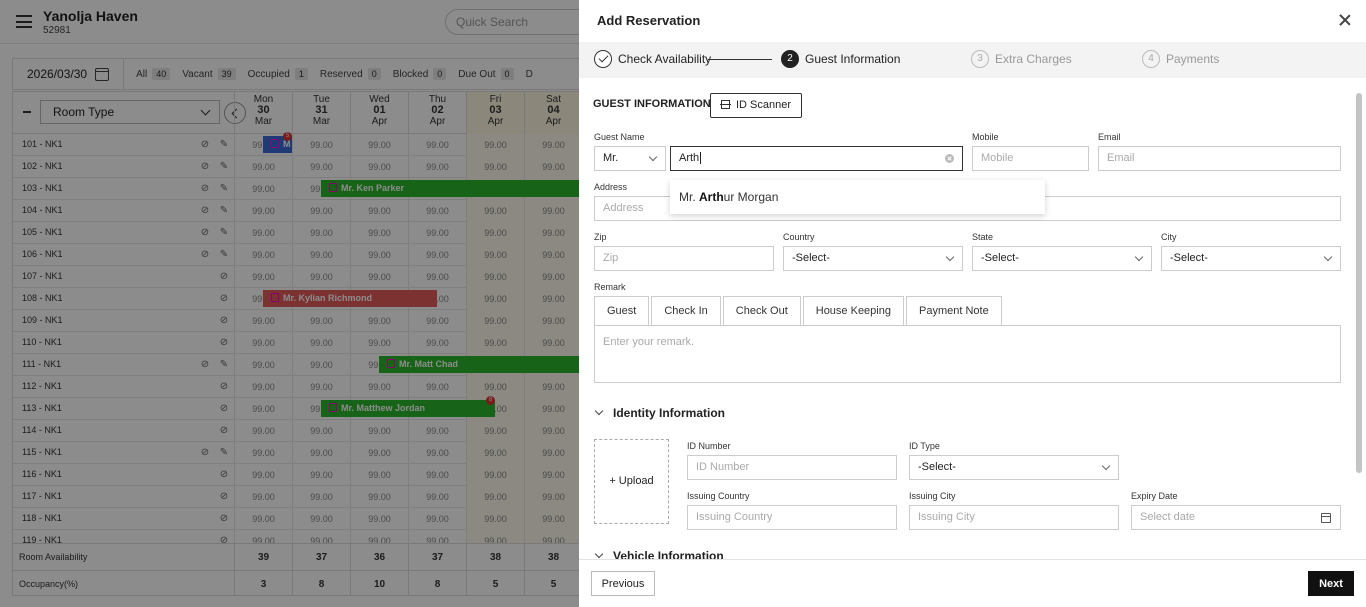  I want to click on step-extra-charges: 3 Extra Charges, so click(1021, 59).